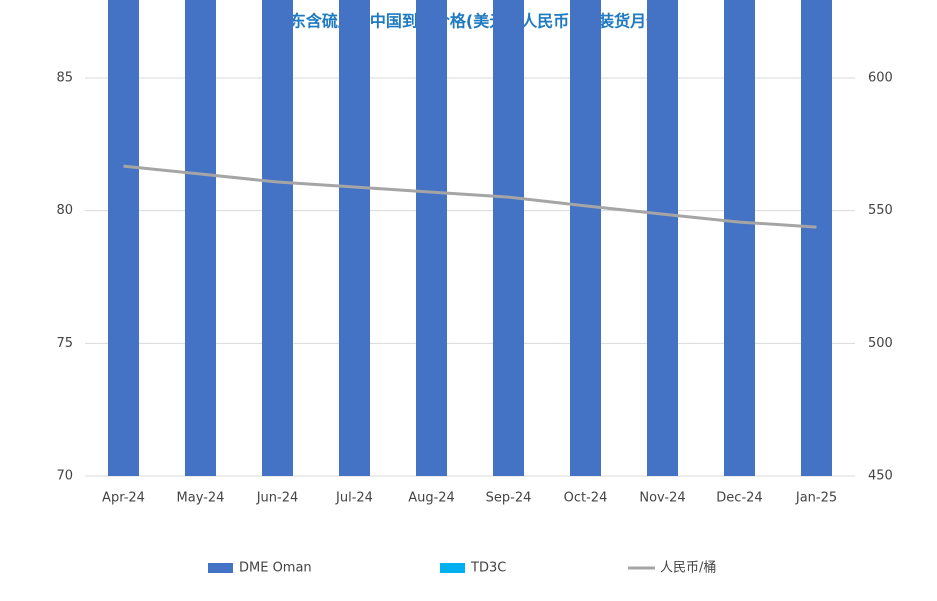  I want to click on legend-label: DME Oman, so click(275, 568).